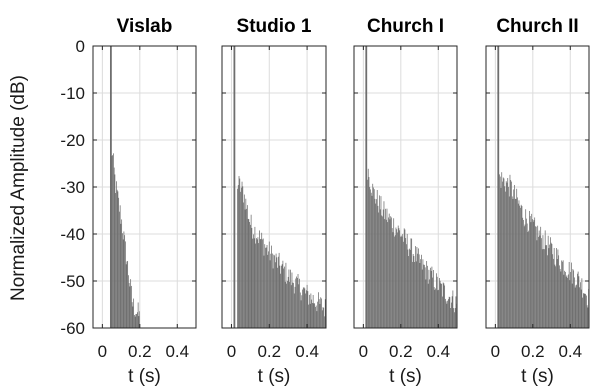 This screenshot has height=390, width=601. What do you see at coordinates (438, 351) in the screenshot?
I see `x-tick-label: 0.4` at bounding box center [438, 351].